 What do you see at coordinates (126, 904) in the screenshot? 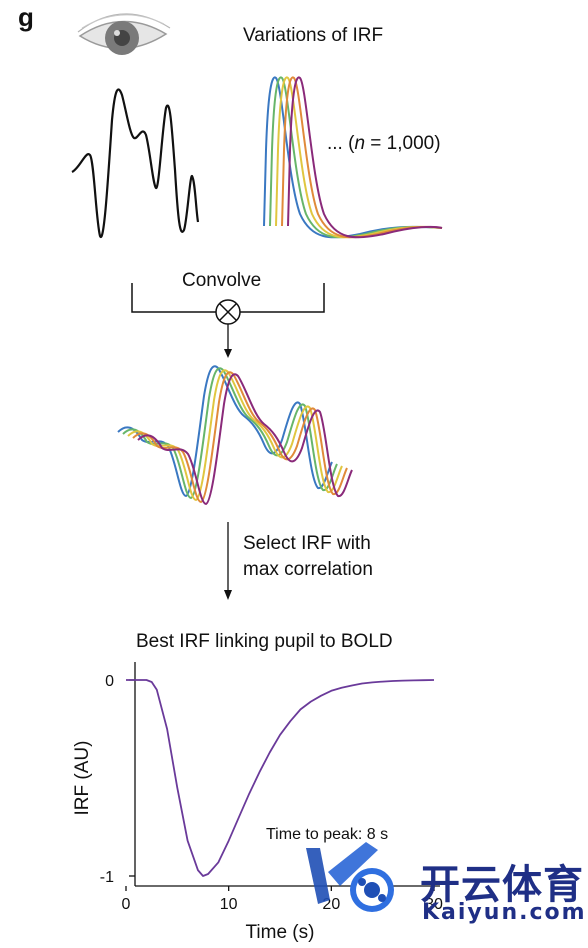
I see `x-tick-label: 0` at bounding box center [126, 904].